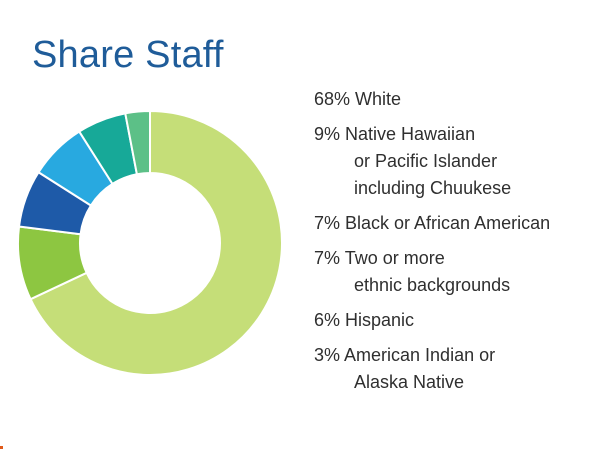  I want to click on legend-item-american-indian: 3% American Indian or Alaska Native, so click(457, 369).